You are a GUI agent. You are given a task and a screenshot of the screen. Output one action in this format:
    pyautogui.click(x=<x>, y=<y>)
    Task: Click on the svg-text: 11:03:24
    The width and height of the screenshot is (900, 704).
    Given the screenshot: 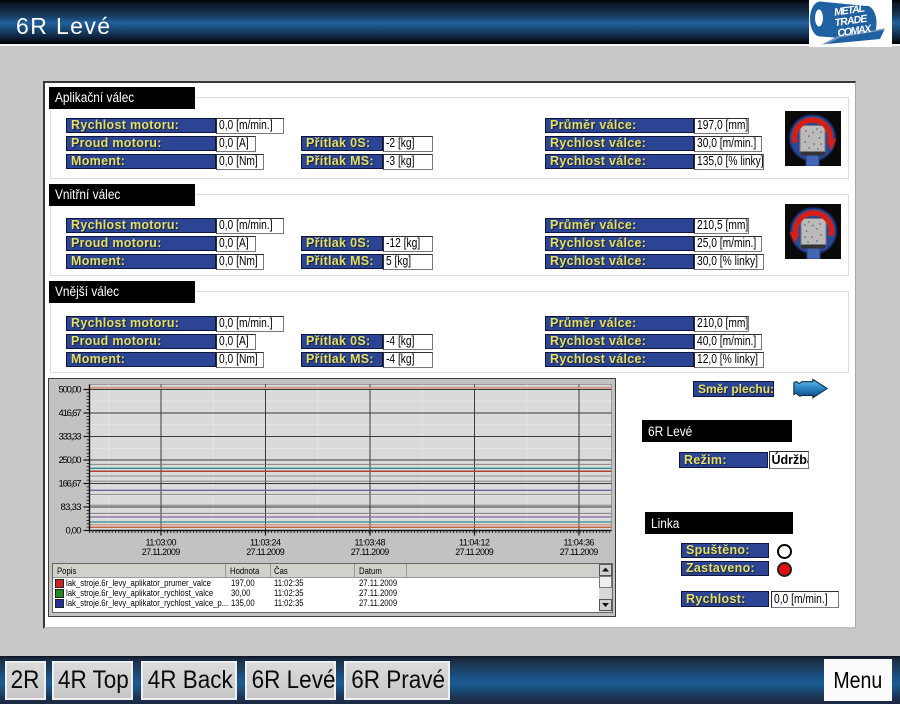 What is the action you would take?
    pyautogui.click(x=265, y=543)
    